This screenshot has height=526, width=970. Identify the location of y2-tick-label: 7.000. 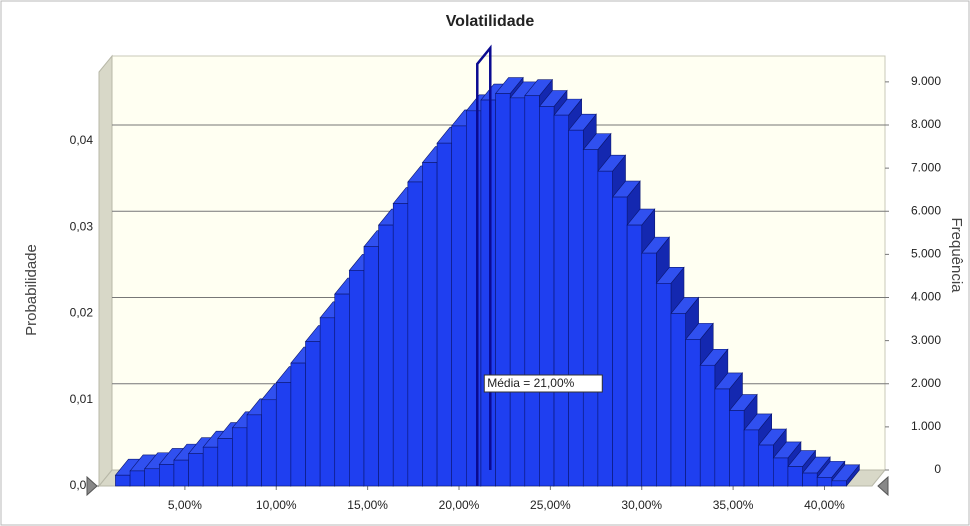
(926, 167).